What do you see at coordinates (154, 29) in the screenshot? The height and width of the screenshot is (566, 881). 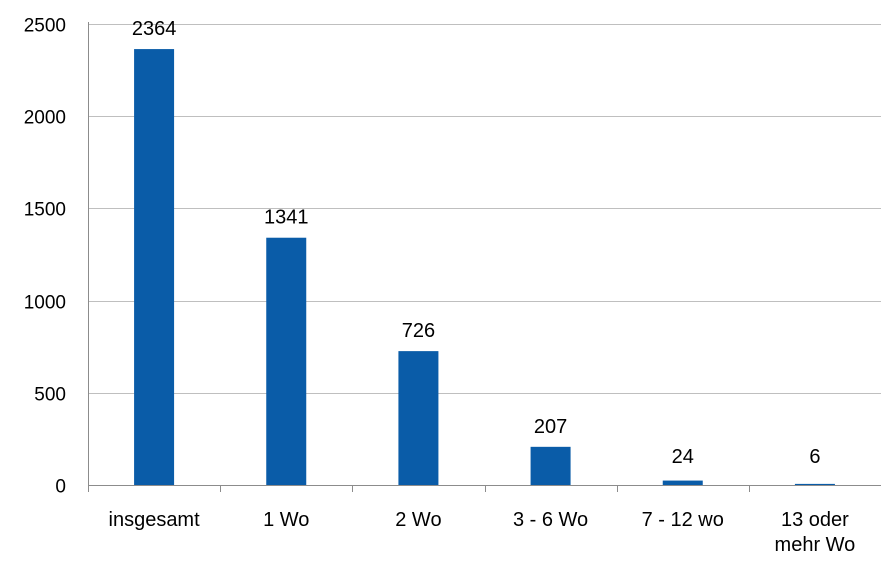 I see `data-label: 2364` at bounding box center [154, 29].